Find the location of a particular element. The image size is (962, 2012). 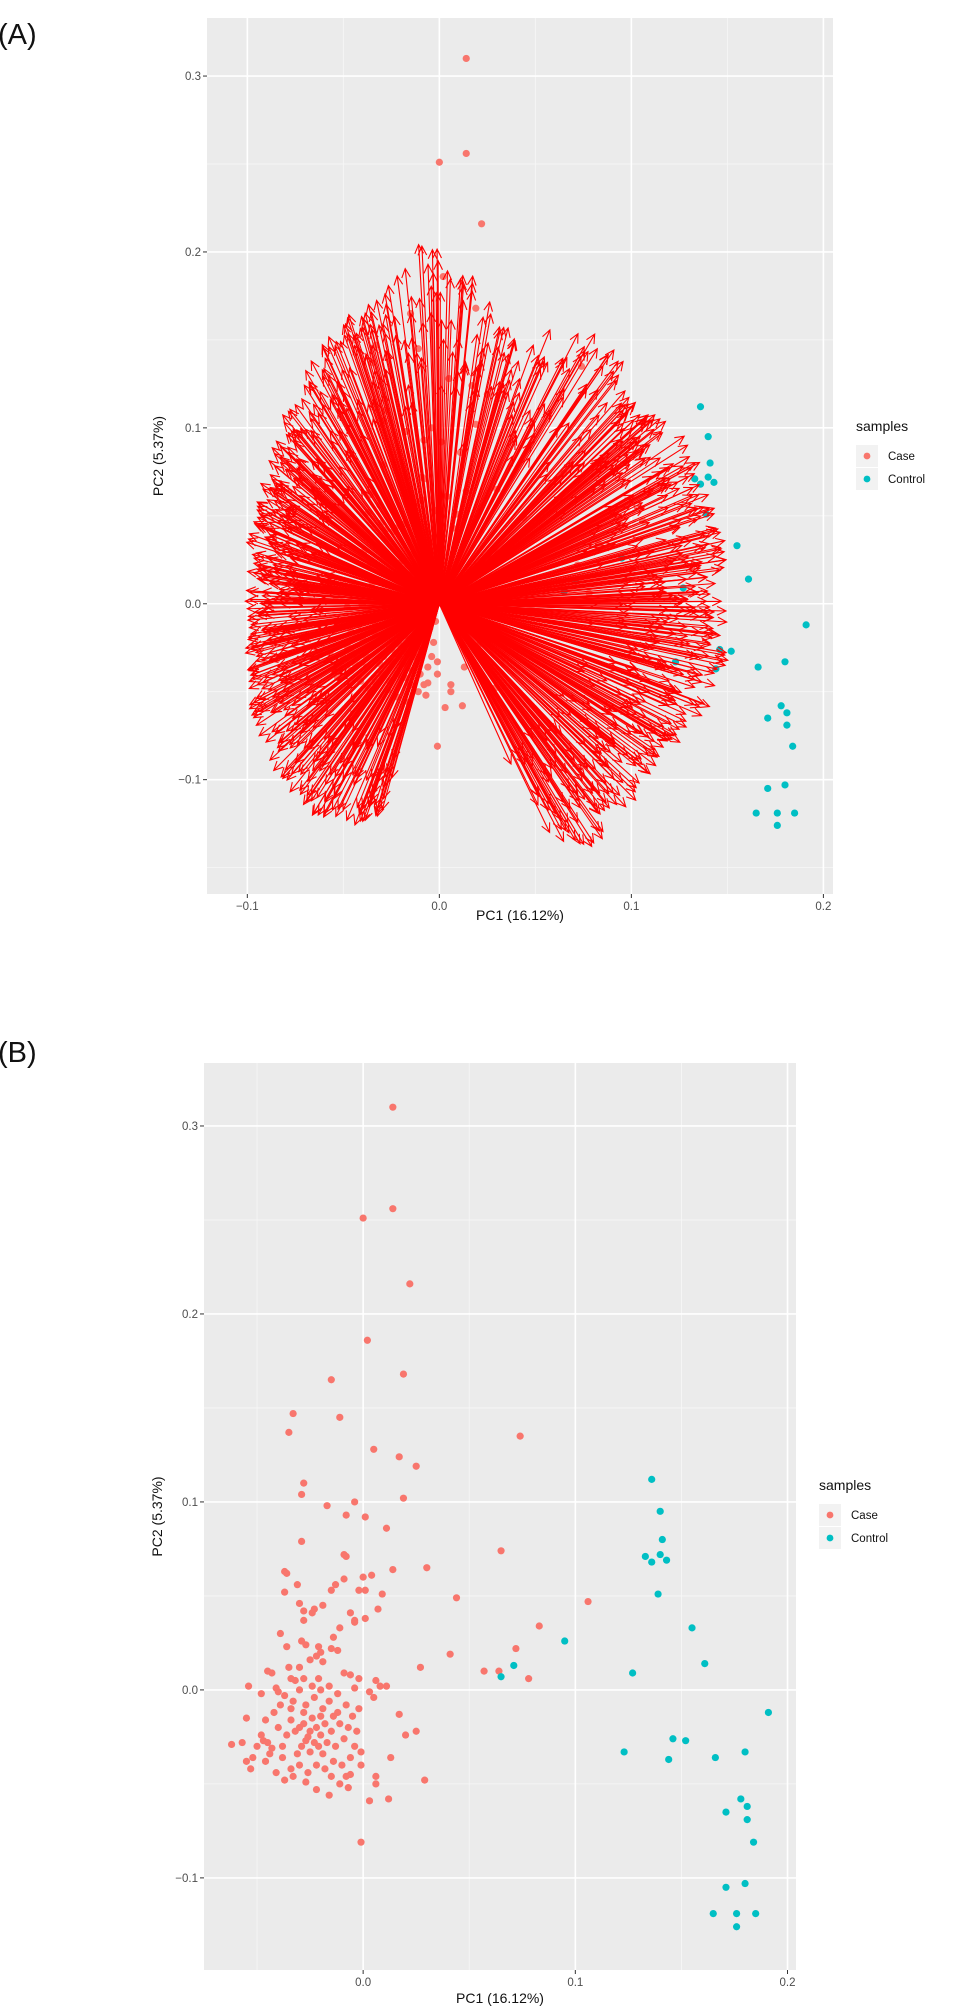

legend: samples Case Control is located at coordinates (853, 1513).